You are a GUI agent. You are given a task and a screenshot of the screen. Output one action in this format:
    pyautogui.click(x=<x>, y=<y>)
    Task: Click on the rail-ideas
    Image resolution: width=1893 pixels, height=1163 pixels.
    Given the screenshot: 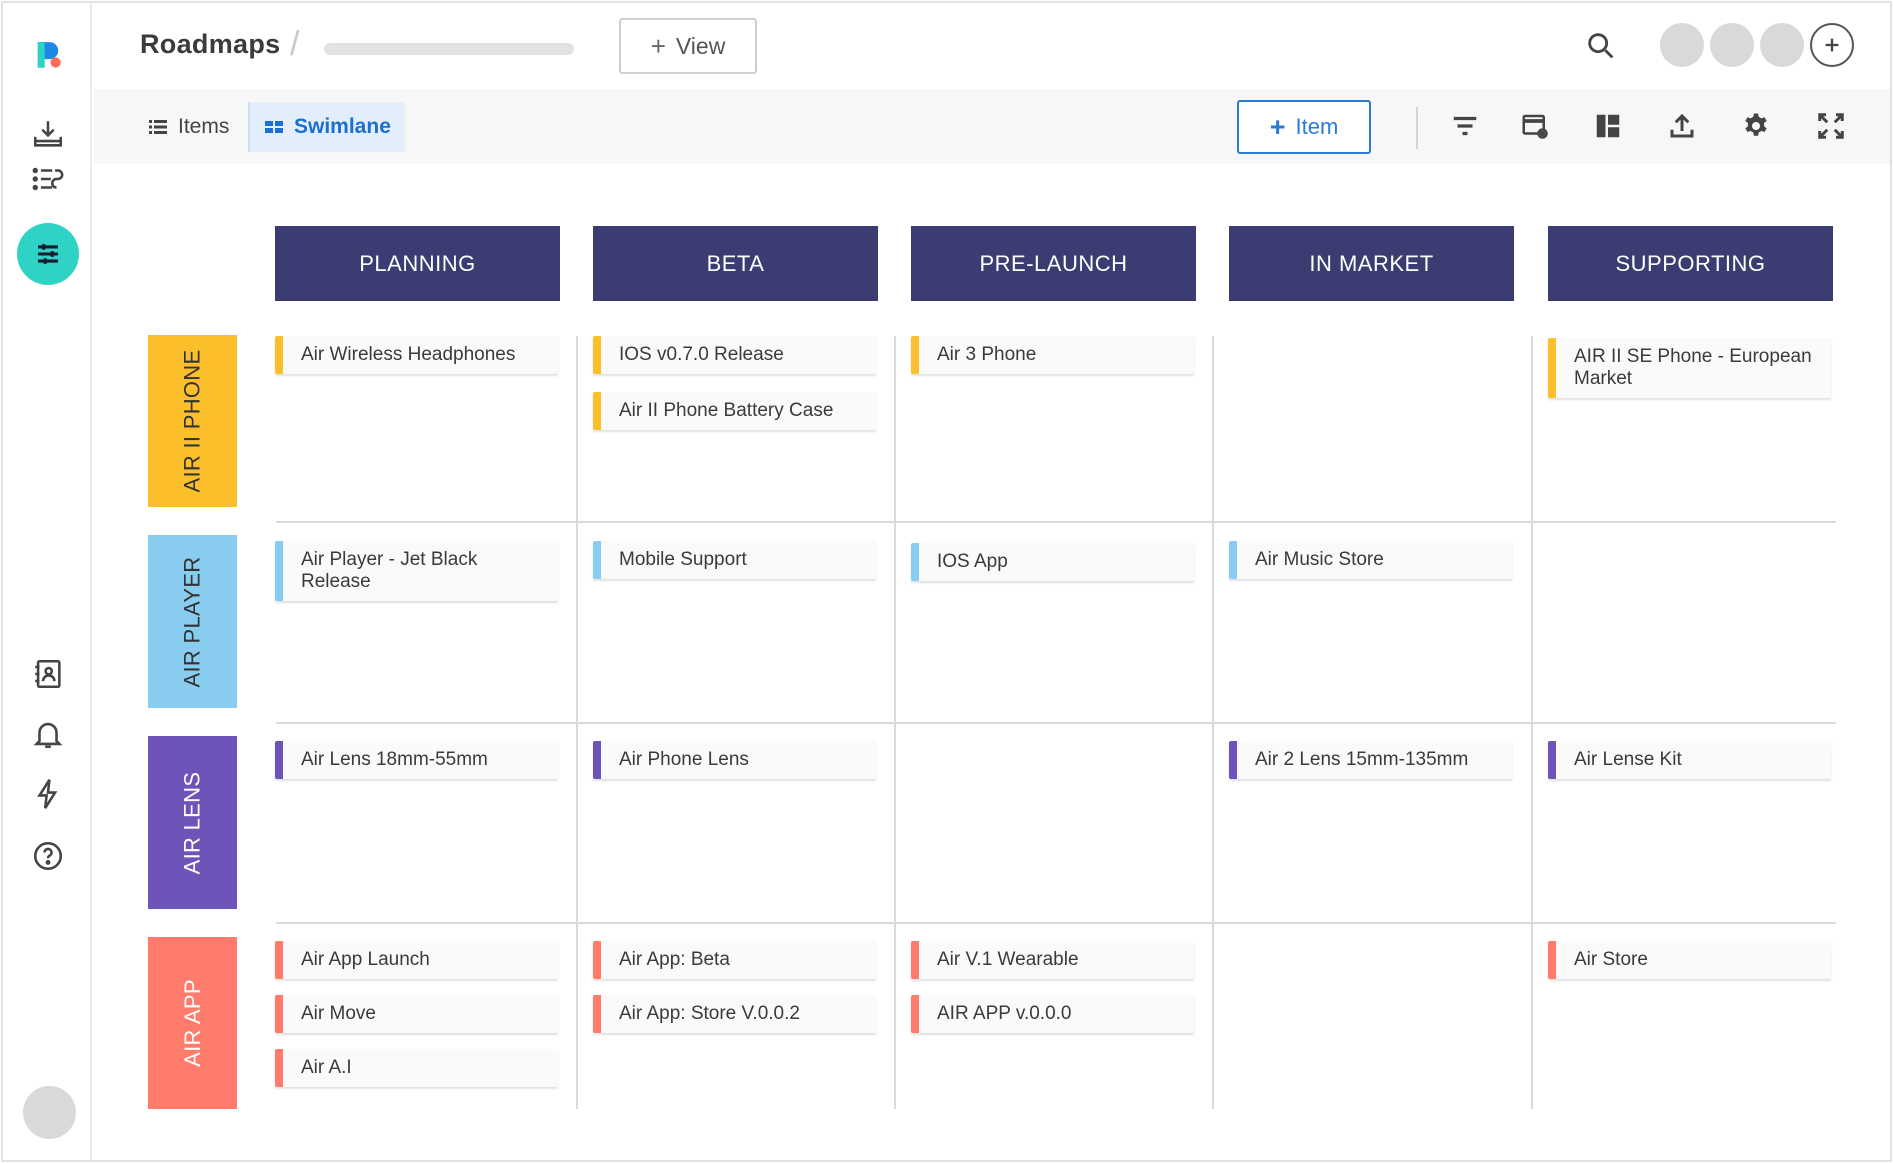 What is the action you would take?
    pyautogui.click(x=48, y=179)
    